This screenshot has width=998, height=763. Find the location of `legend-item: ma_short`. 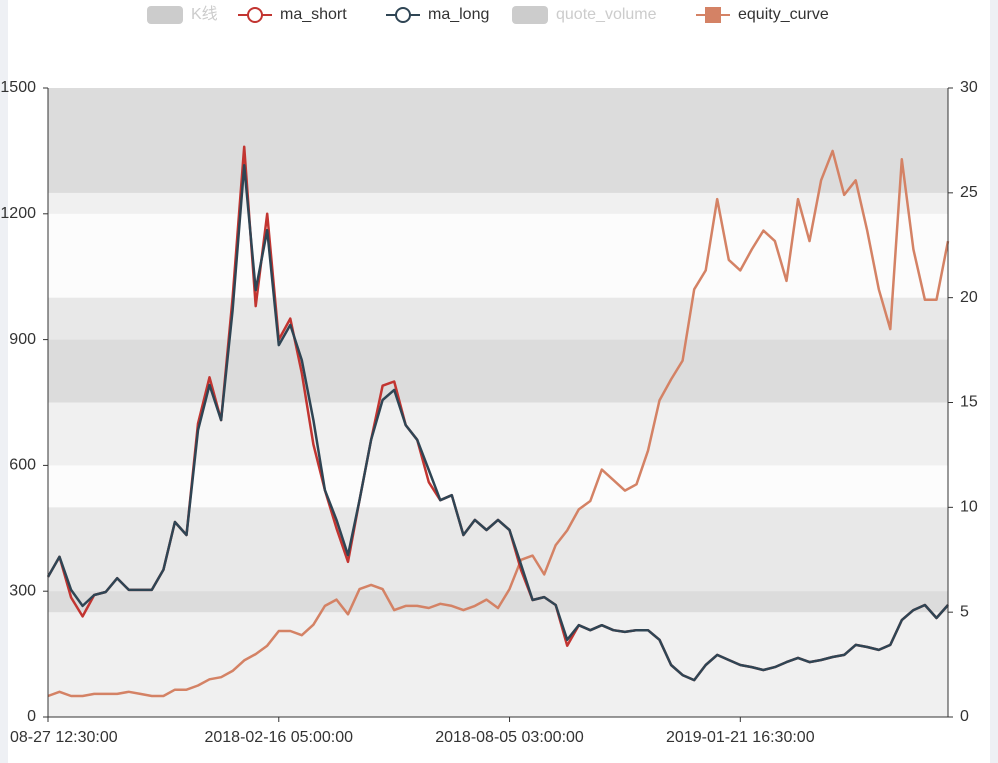

legend-item: ma_short is located at coordinates (292, 14).